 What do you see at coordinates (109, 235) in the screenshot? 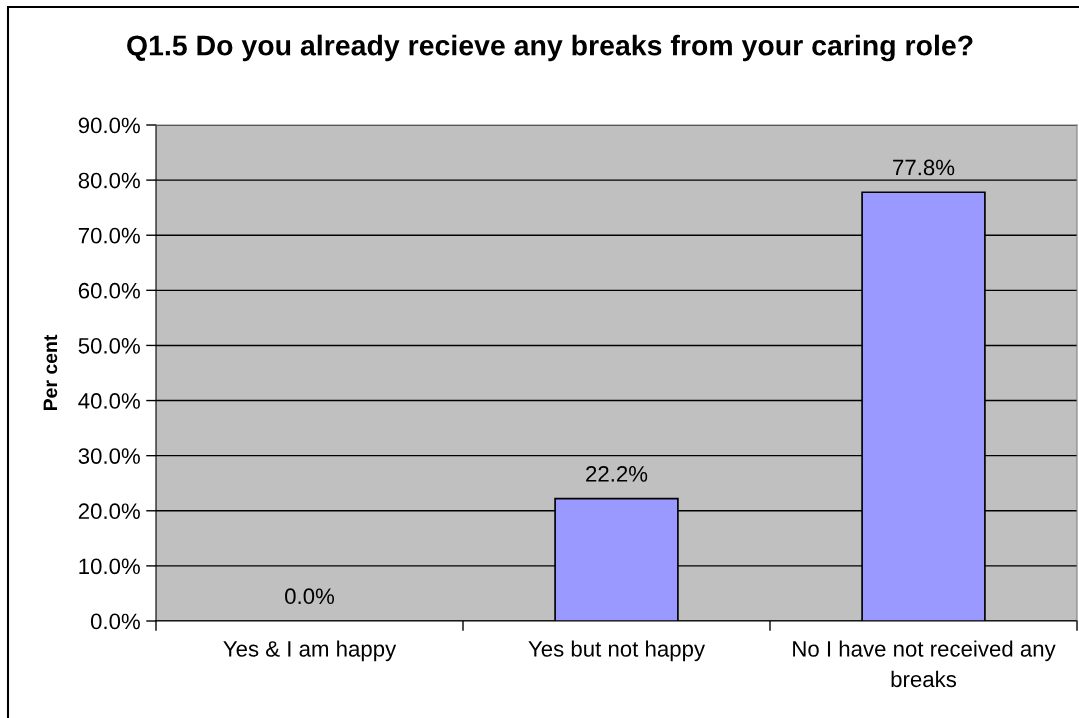
I see `y-tick-label: 70.0%` at bounding box center [109, 235].